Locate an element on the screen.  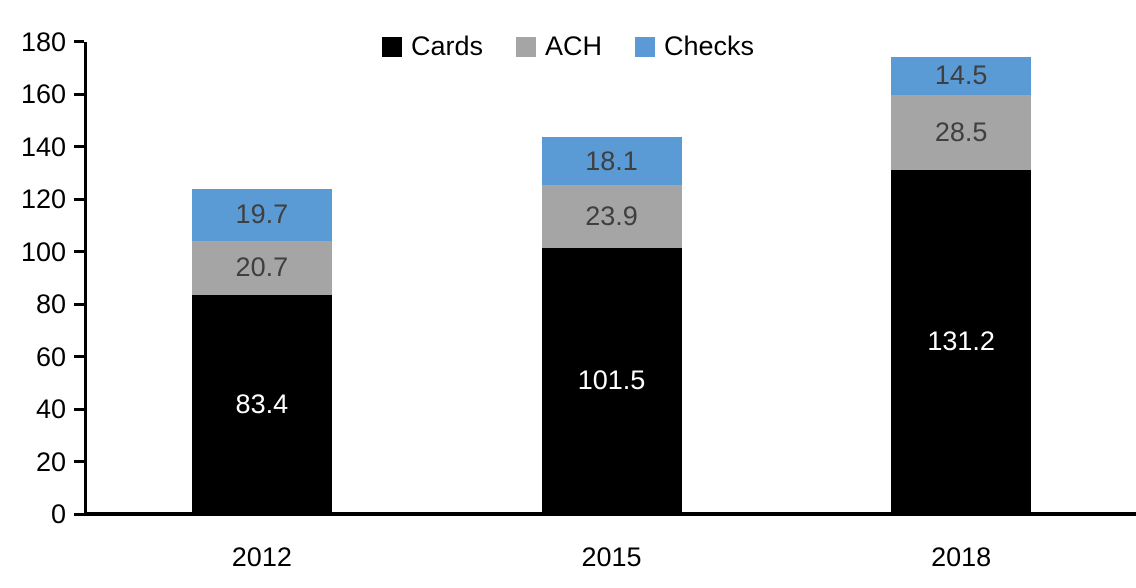
legend-item-checks: Checks is located at coordinates (694, 46).